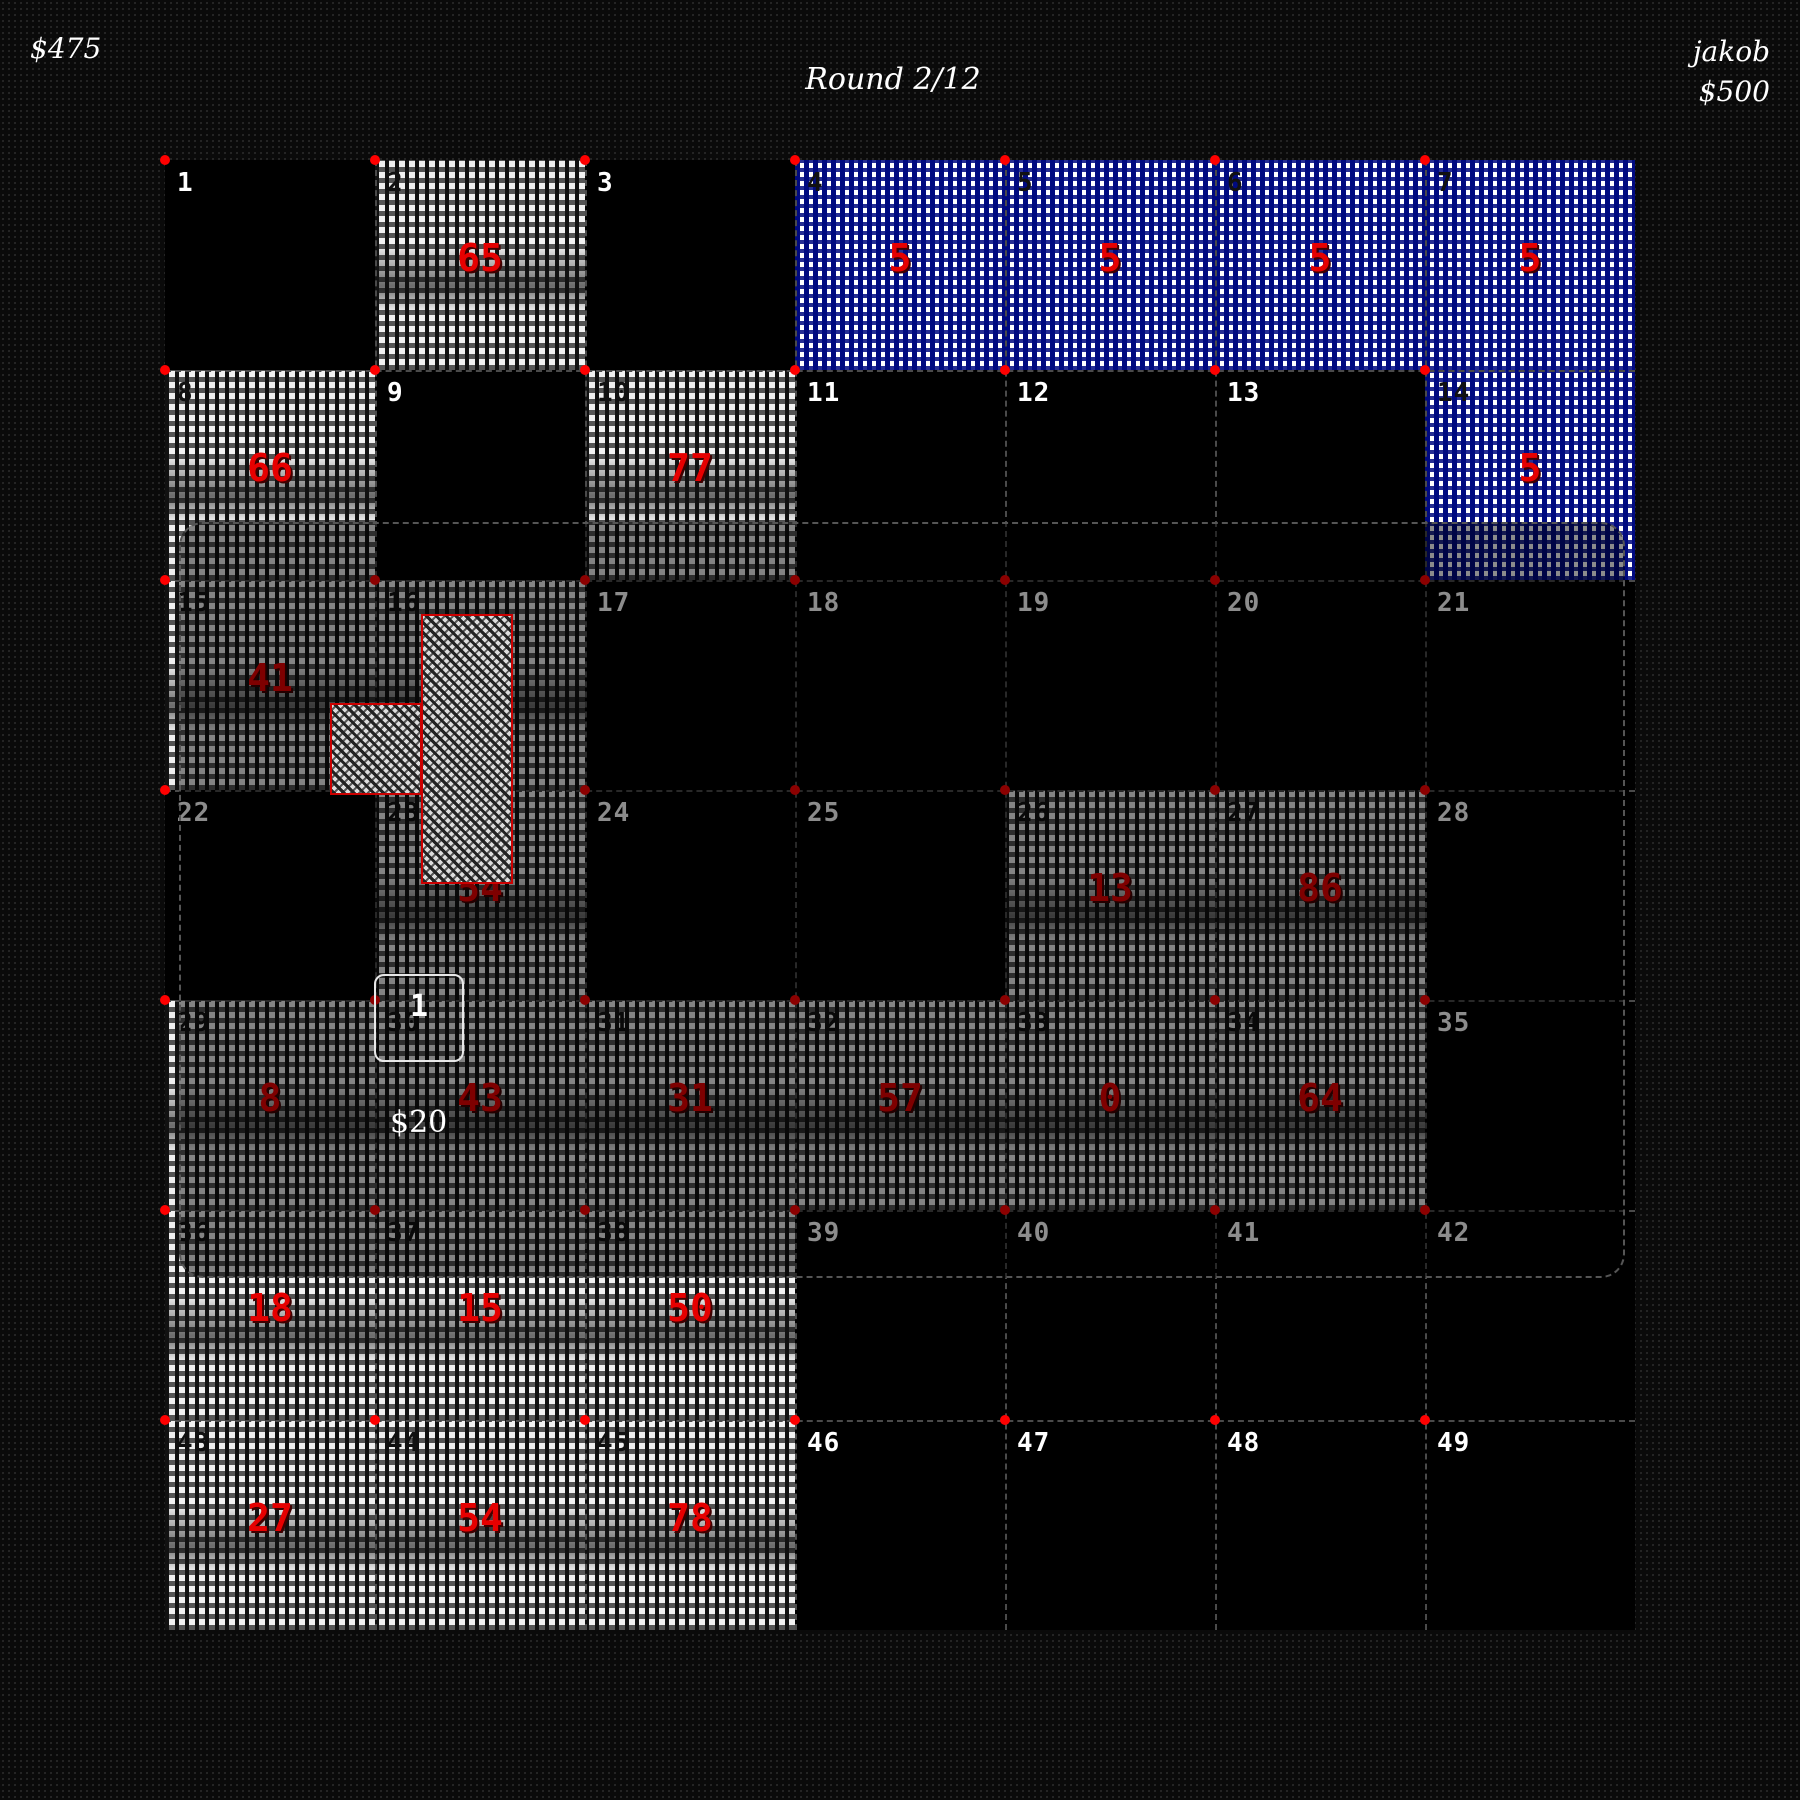 This screenshot has height=1800, width=1800. What do you see at coordinates (690, 895) in the screenshot?
I see `board-cell-24: 24` at bounding box center [690, 895].